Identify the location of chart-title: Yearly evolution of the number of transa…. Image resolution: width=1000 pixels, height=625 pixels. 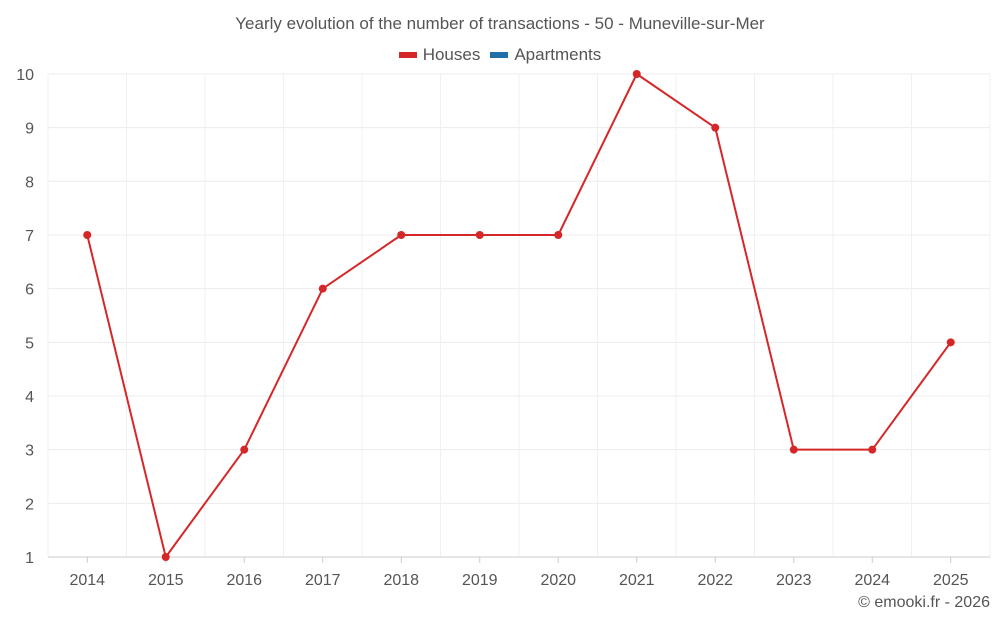
(500, 23).